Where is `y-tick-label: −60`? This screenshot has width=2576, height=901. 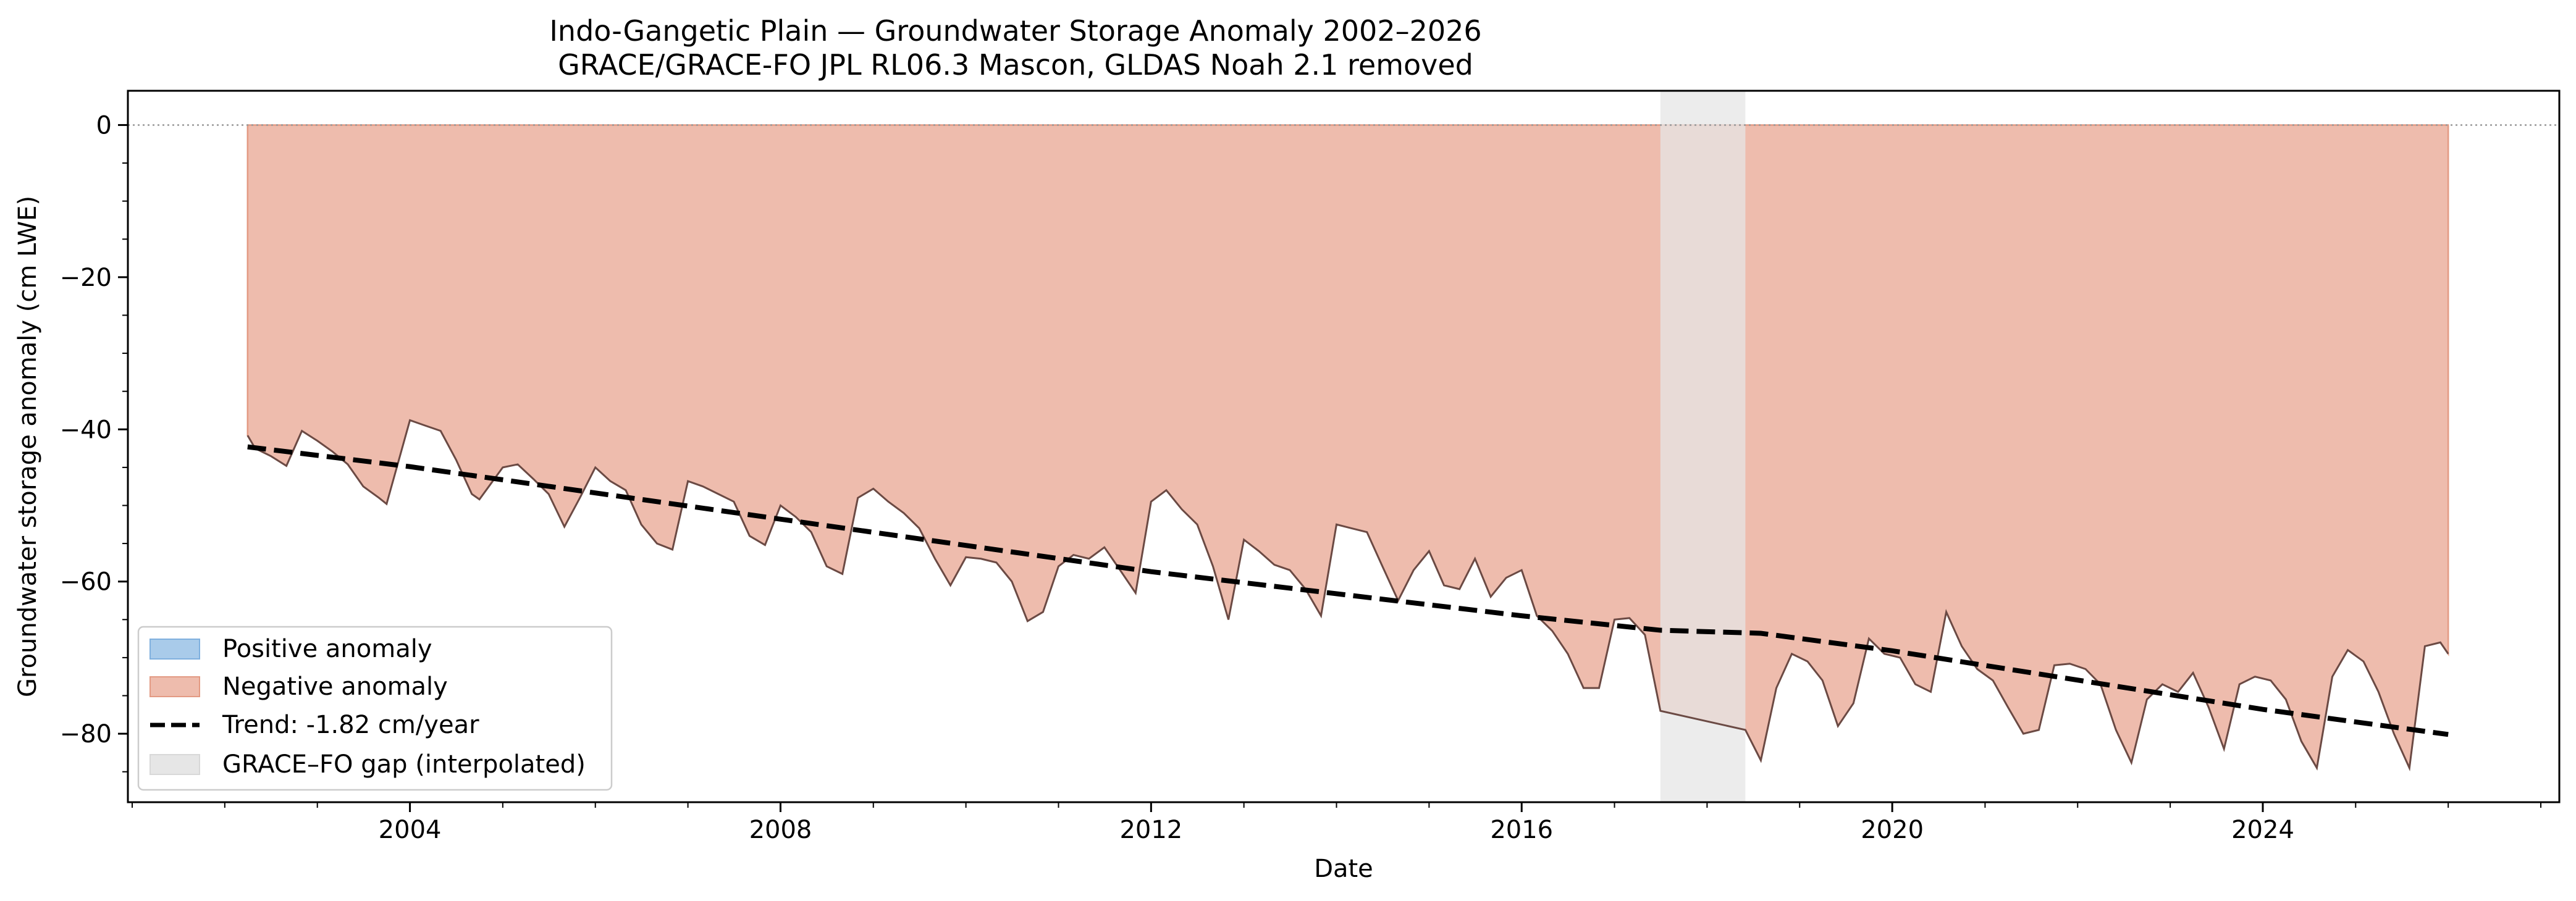
y-tick-label: −60 is located at coordinates (86, 582).